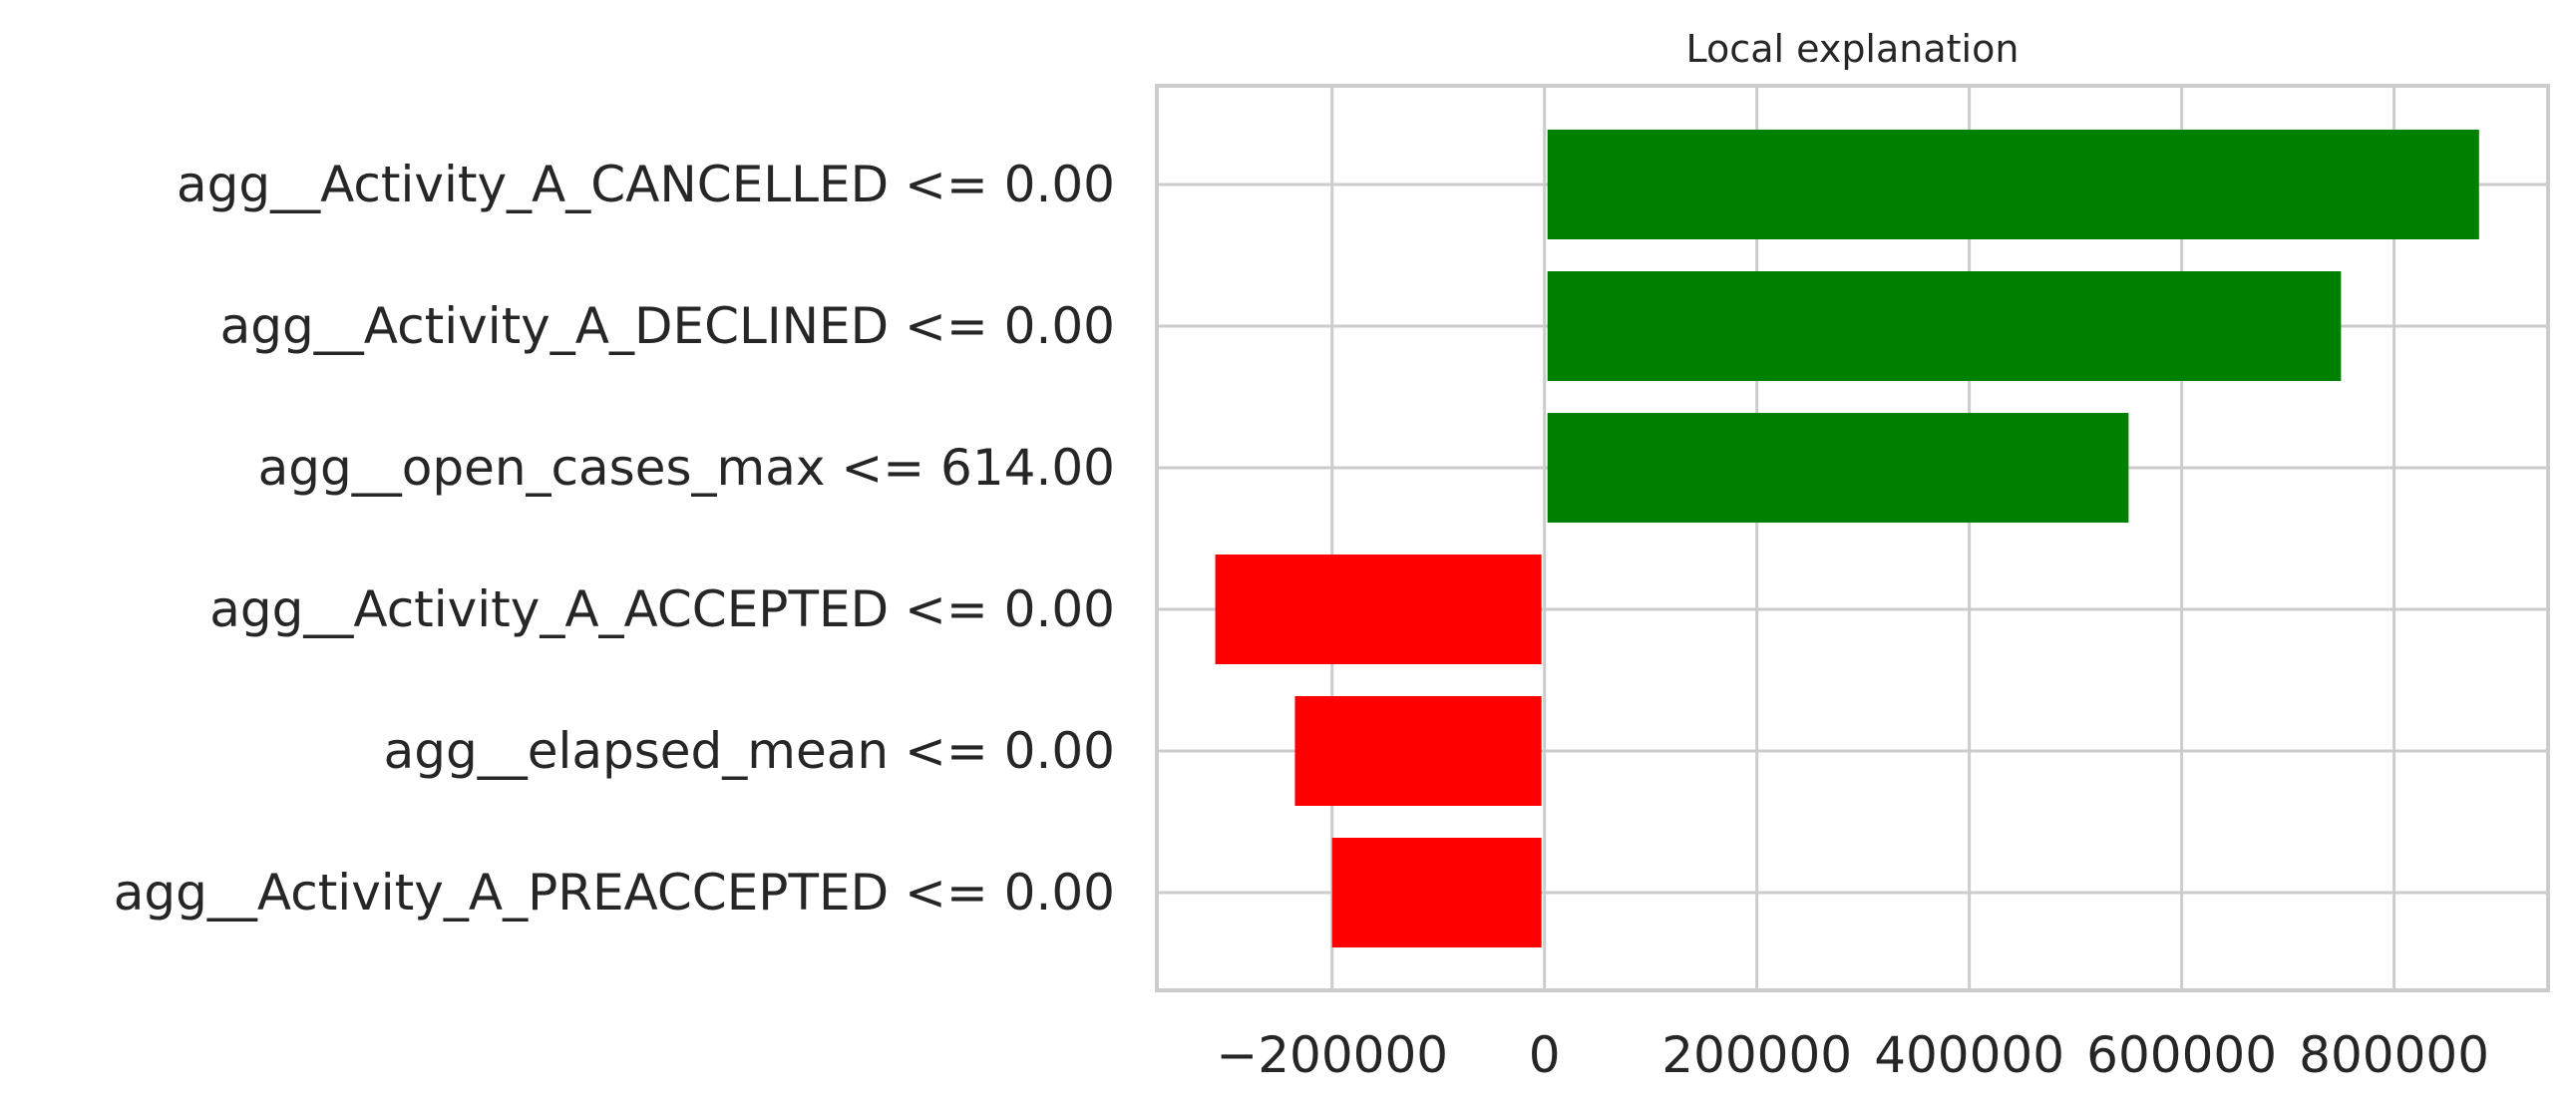 The height and width of the screenshot is (1116, 2576). I want to click on x-tick-label: 200000, so click(1756, 1055).